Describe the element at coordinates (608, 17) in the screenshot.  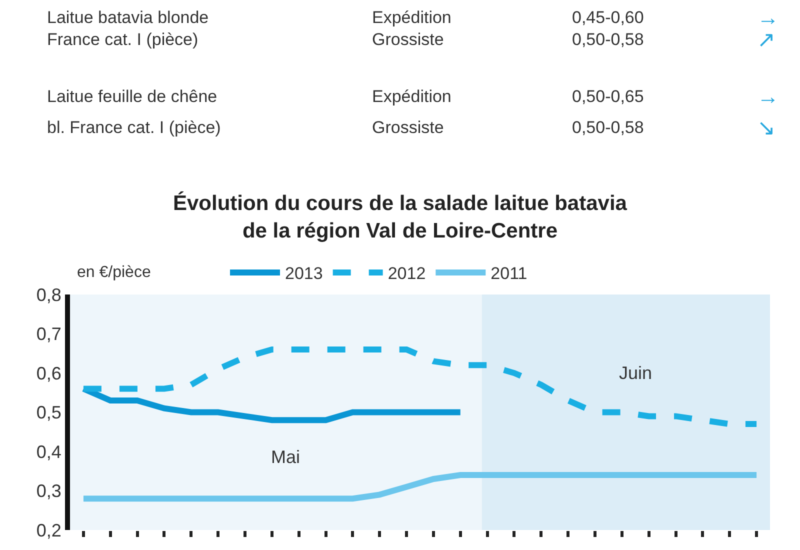
I see `text: 0,45-0,60` at that location.